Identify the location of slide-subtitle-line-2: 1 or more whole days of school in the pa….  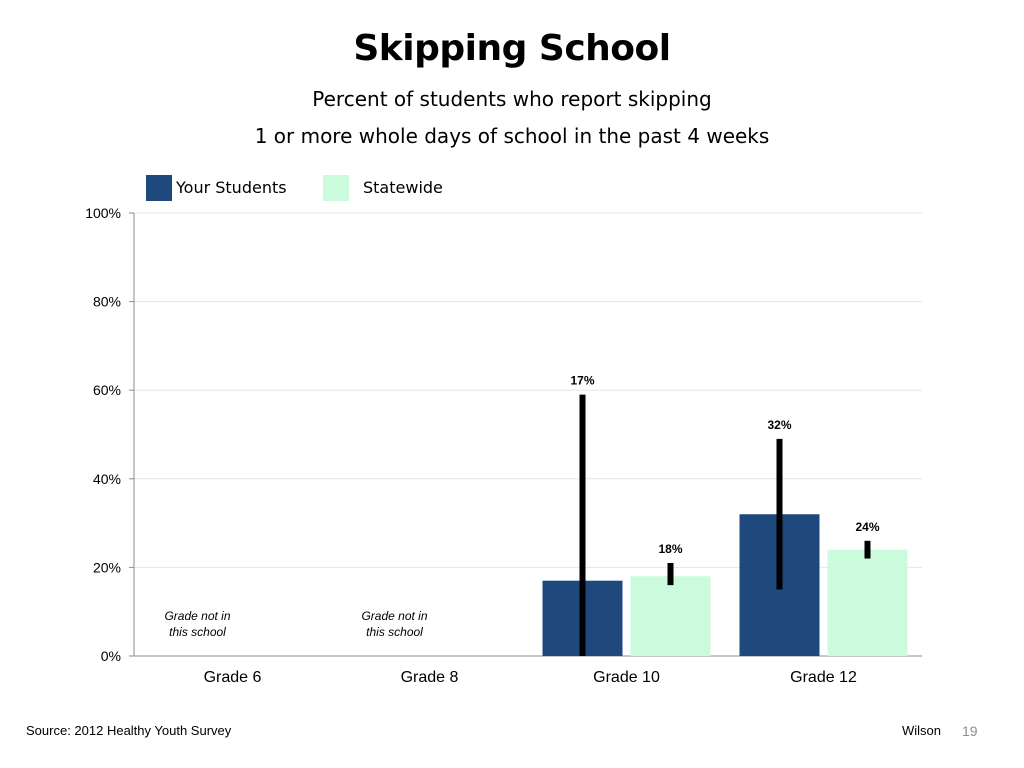
(512, 136).